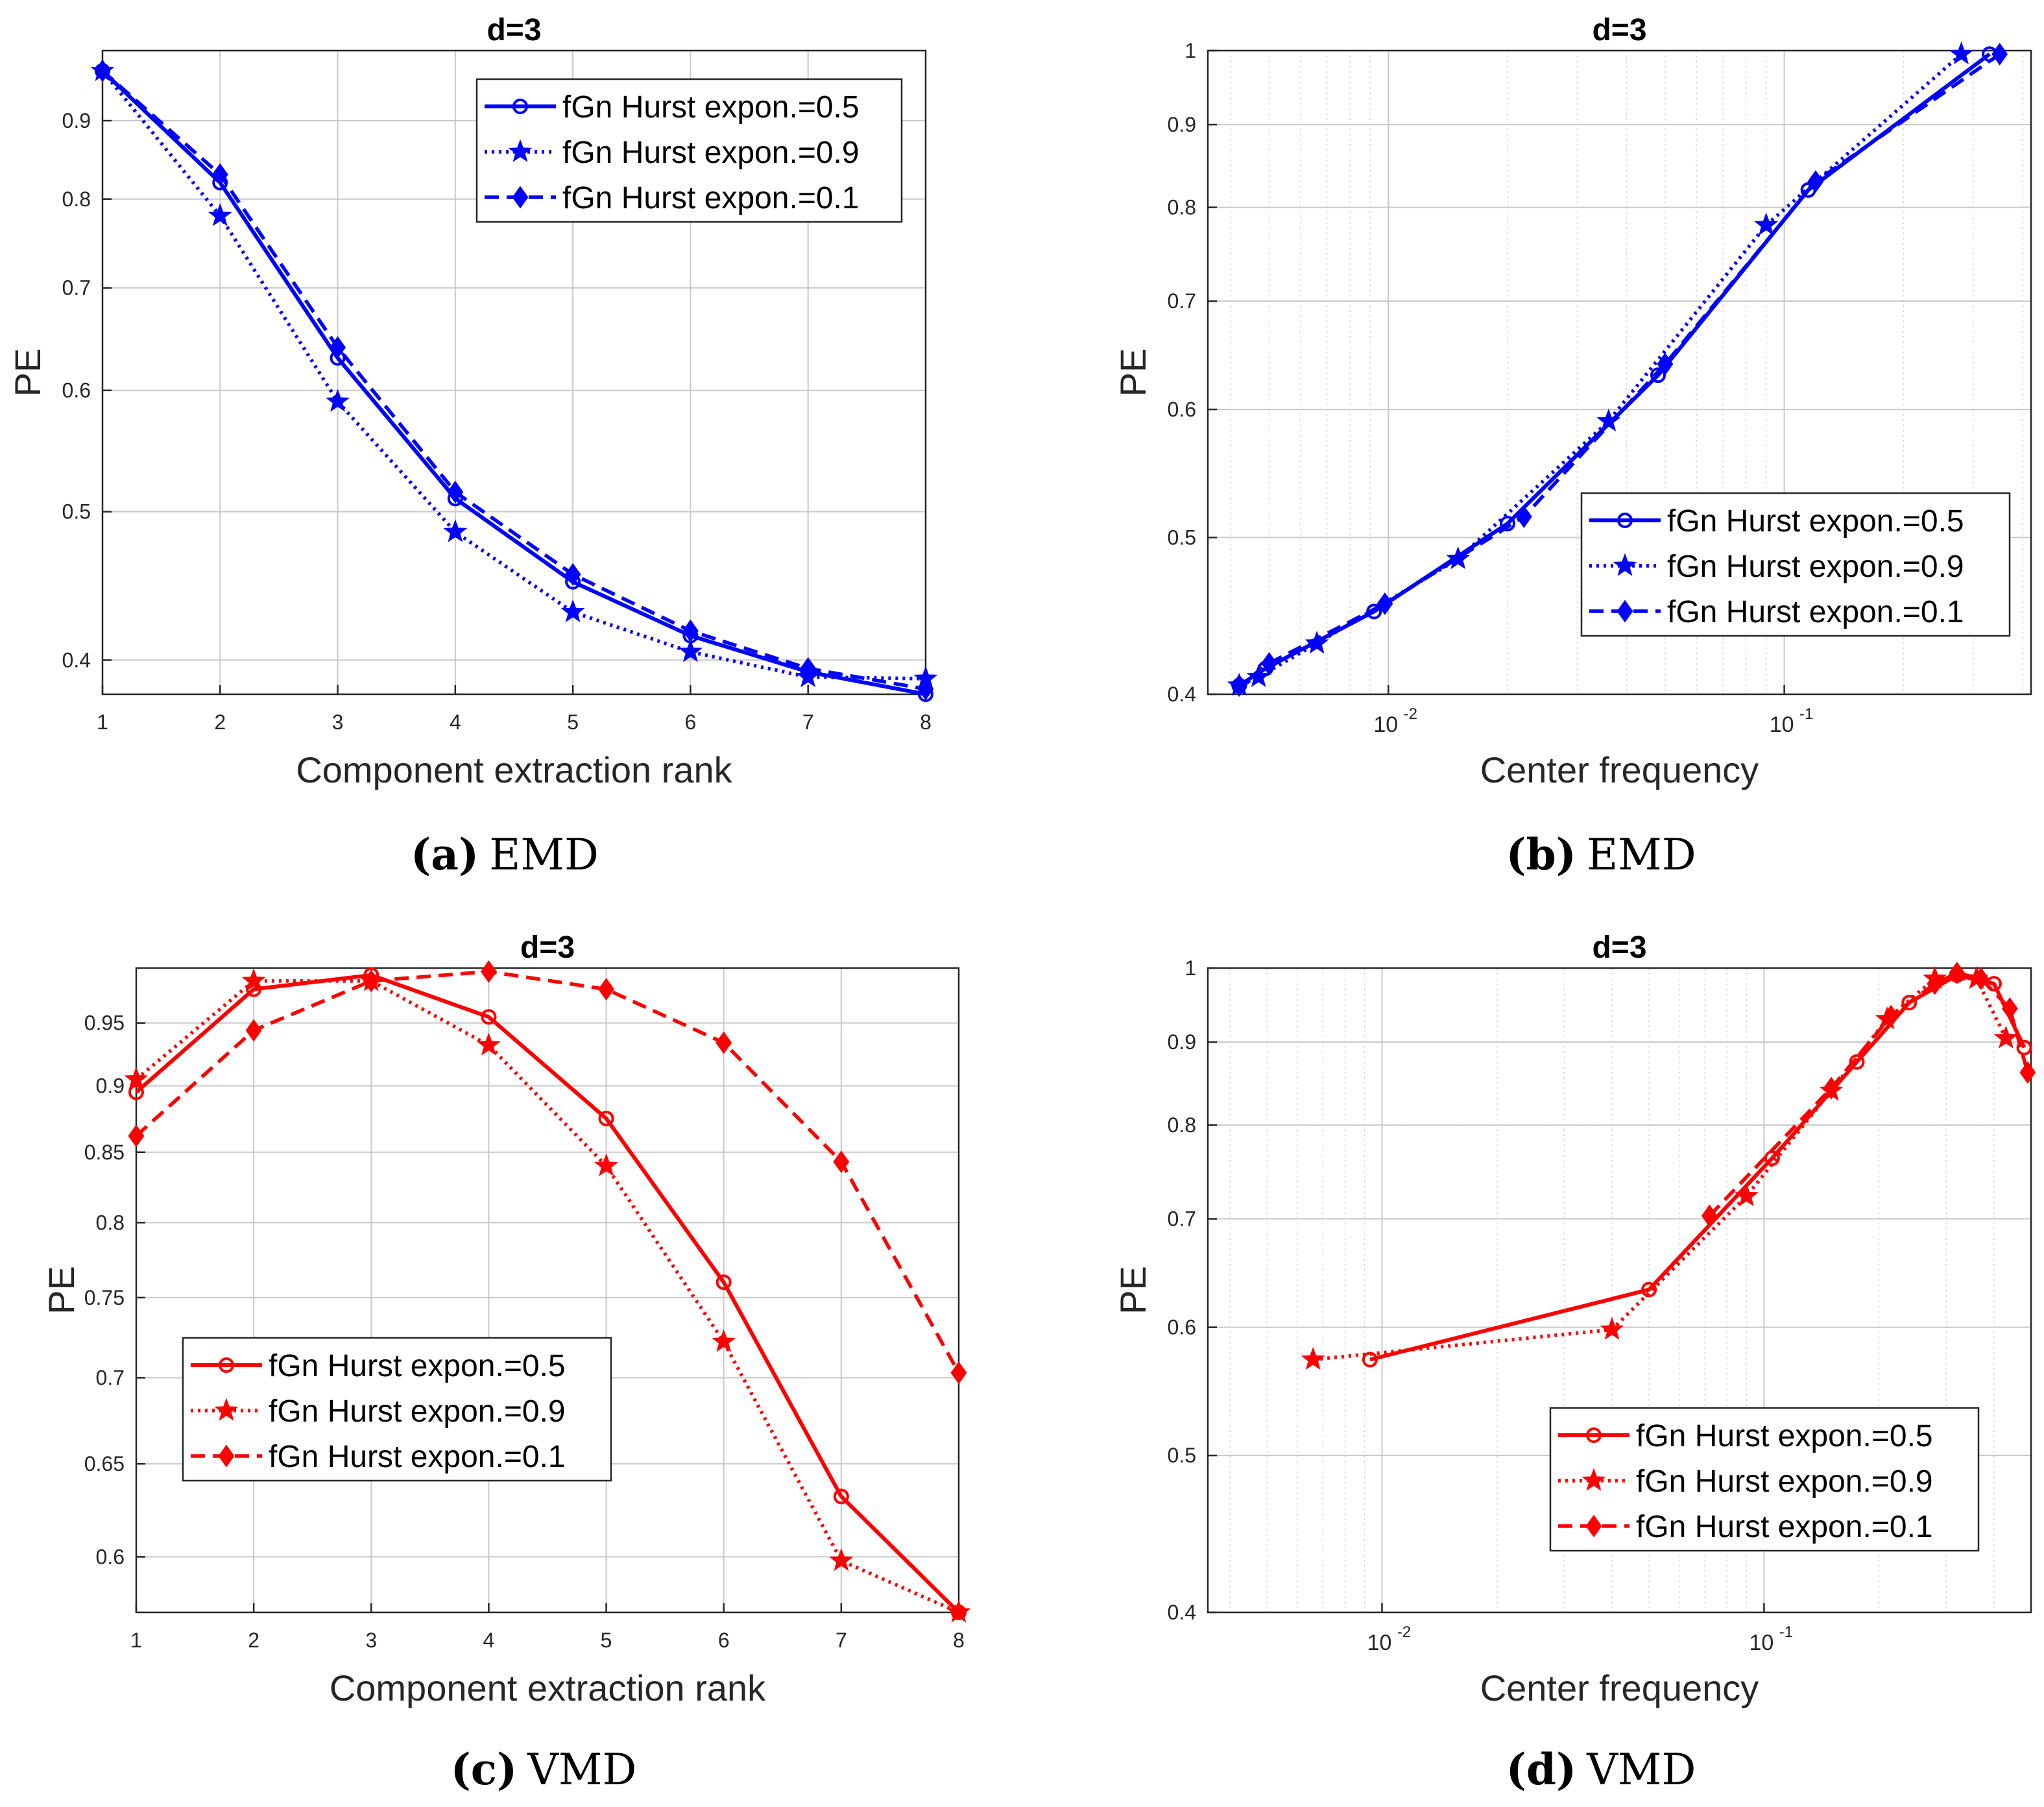 The width and height of the screenshot is (2044, 1807). I want to click on x-tick-label: 1, so click(102, 722).